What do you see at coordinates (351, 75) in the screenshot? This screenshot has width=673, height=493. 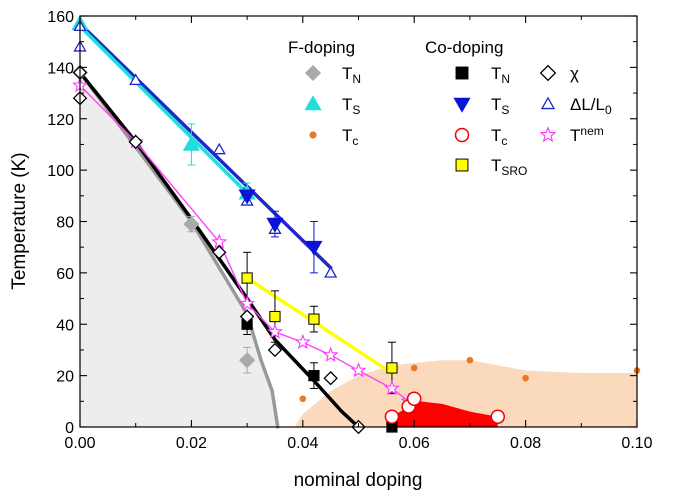 I see `legend-label-f-tn: TN` at bounding box center [351, 75].